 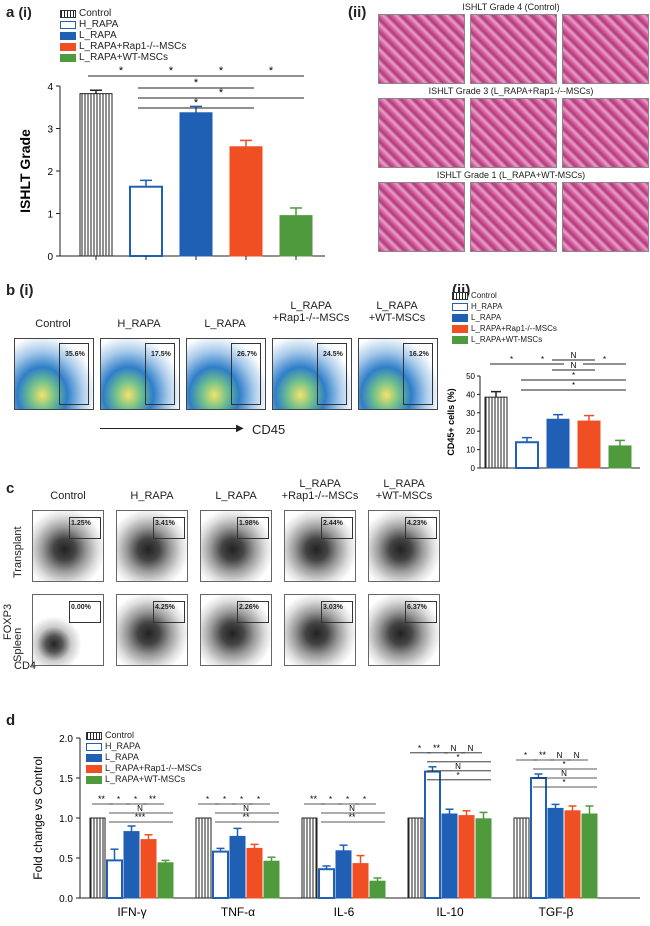 What do you see at coordinates (470, 376) in the screenshot?
I see `y-tick-label: 50` at bounding box center [470, 376].